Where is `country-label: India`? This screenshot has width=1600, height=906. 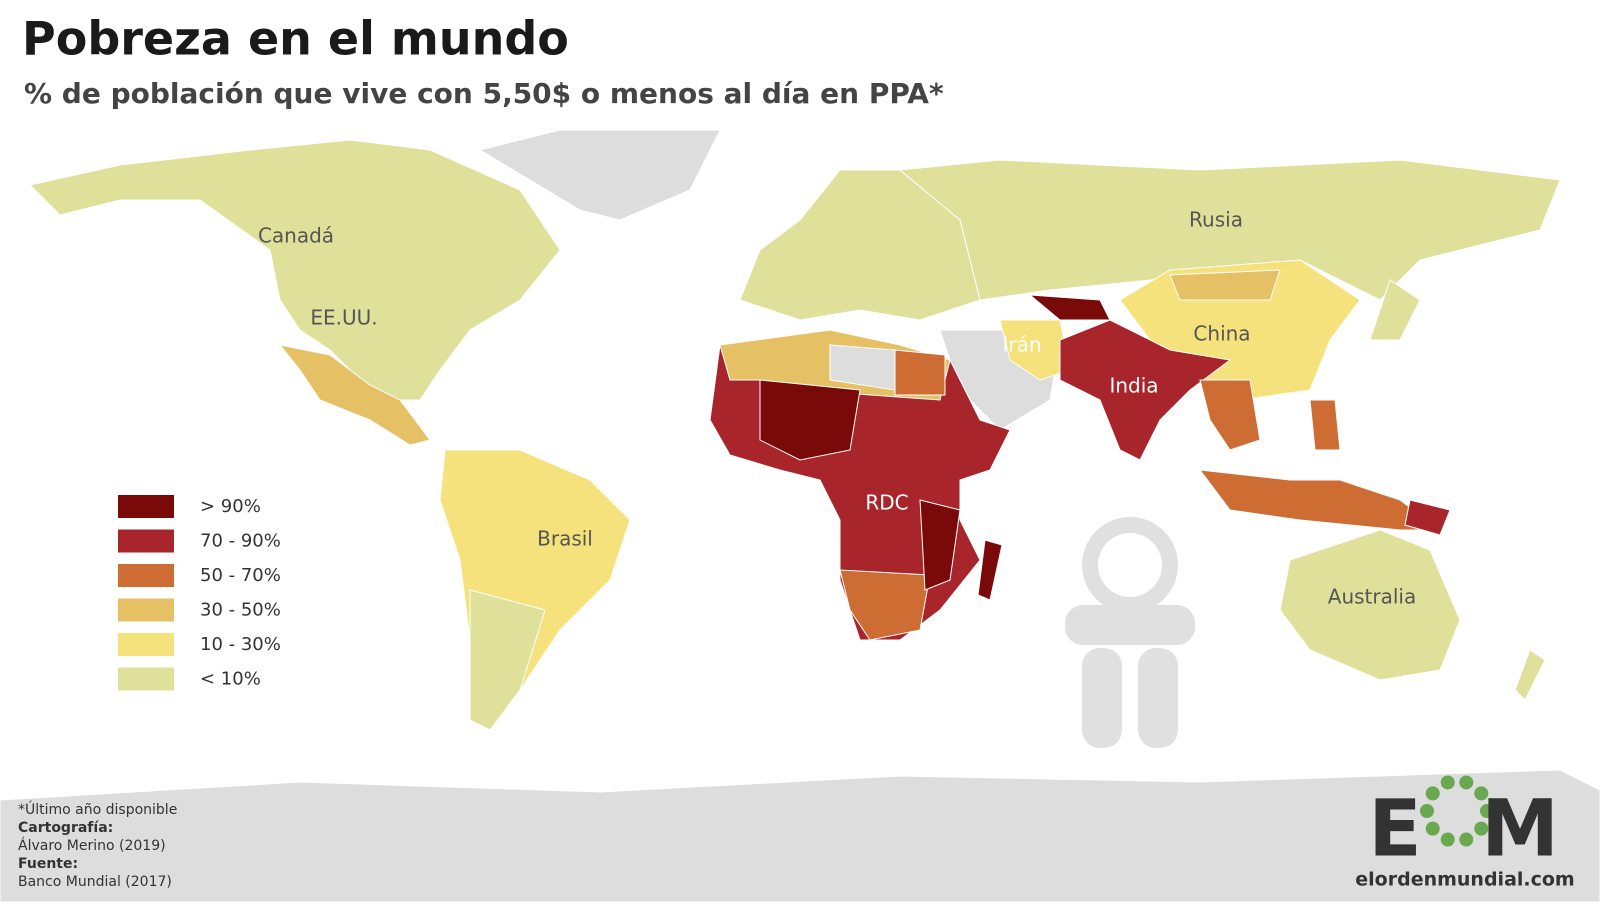
country-label: India is located at coordinates (1133, 386).